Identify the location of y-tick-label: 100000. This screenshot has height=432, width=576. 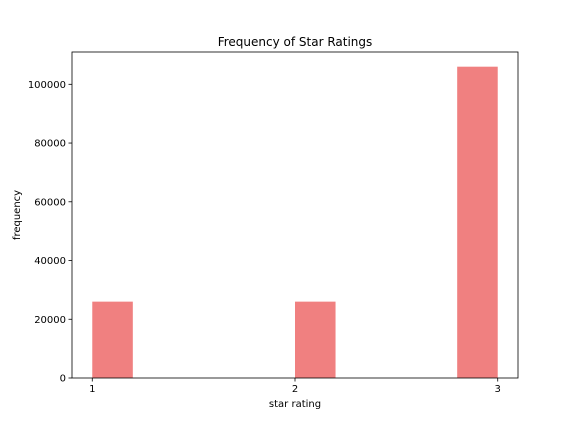
(47, 85).